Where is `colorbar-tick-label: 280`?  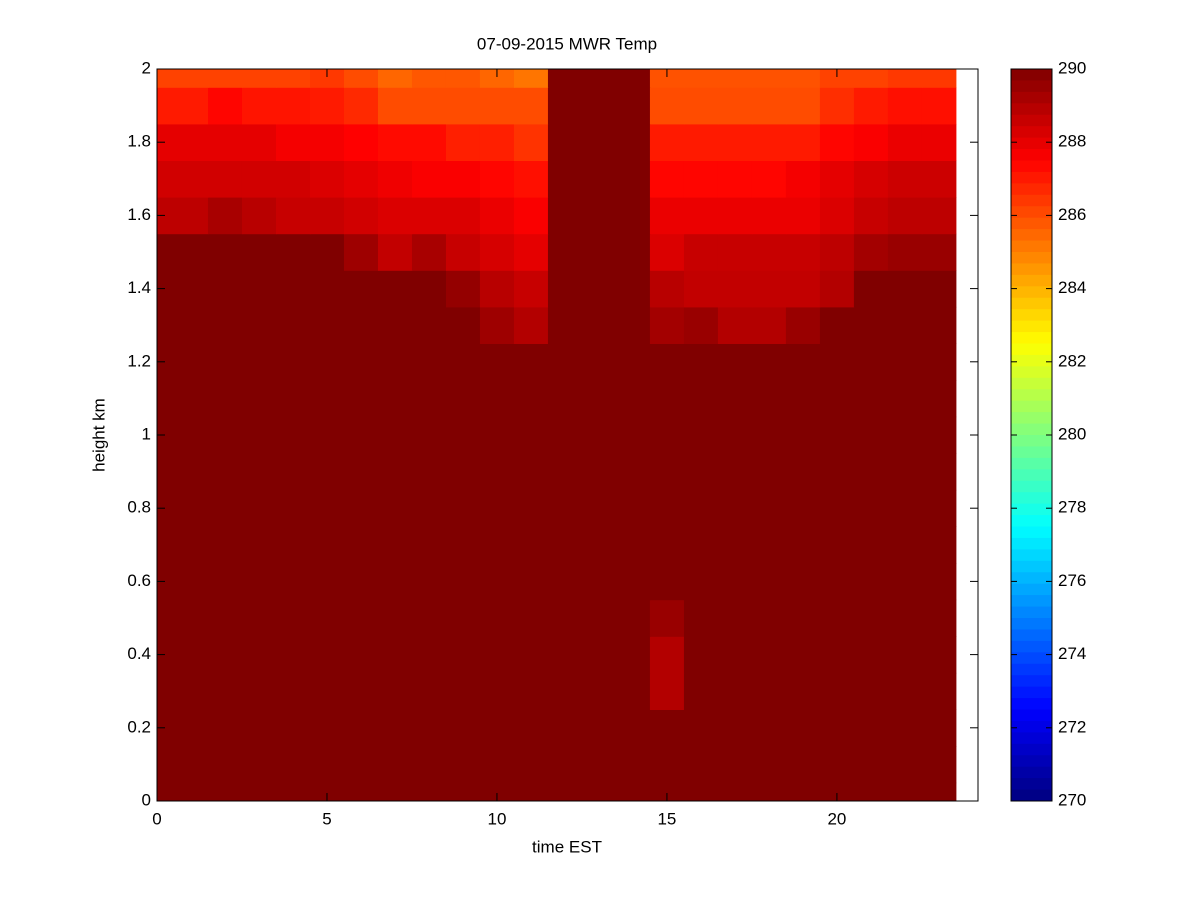
colorbar-tick-label: 280 is located at coordinates (1072, 433).